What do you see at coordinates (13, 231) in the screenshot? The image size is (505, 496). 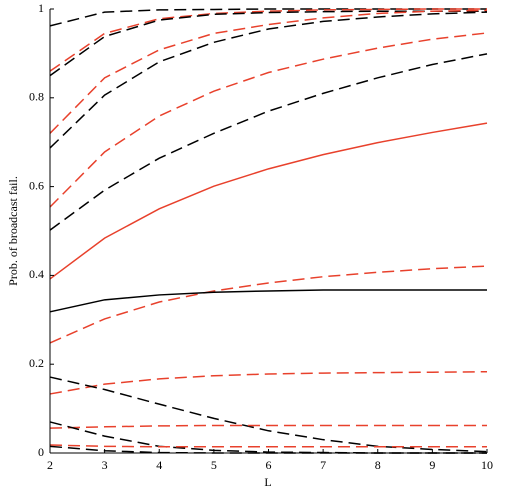 I see `y-axis-label: Prob. of broadcast fail.` at bounding box center [13, 231].